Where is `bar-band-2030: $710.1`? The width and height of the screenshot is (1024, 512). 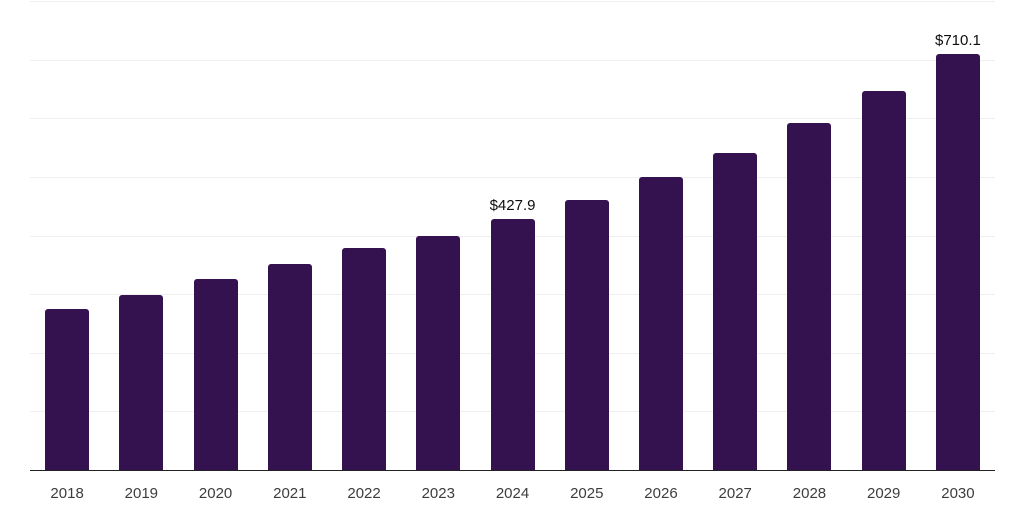 bar-band-2030: $710.1 is located at coordinates (958, 235).